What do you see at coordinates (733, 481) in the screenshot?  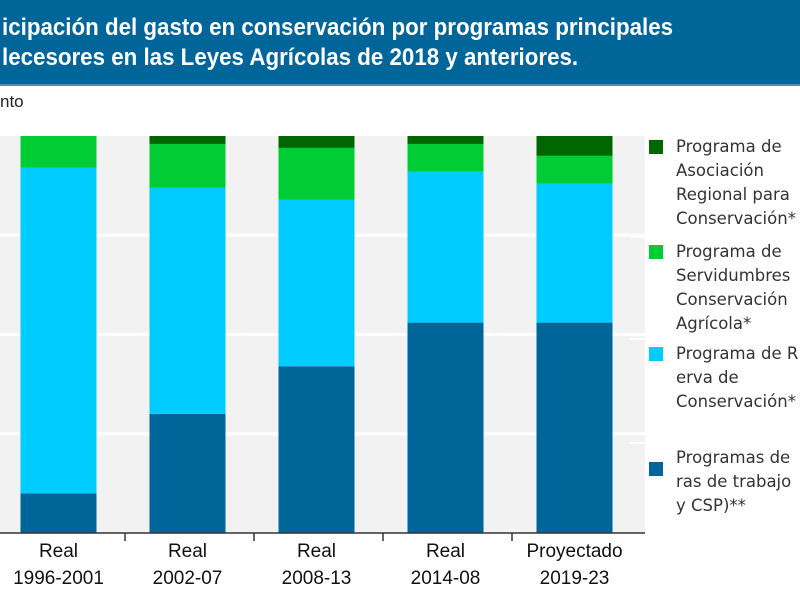 I see `legend-label: ras de trabajo` at bounding box center [733, 481].